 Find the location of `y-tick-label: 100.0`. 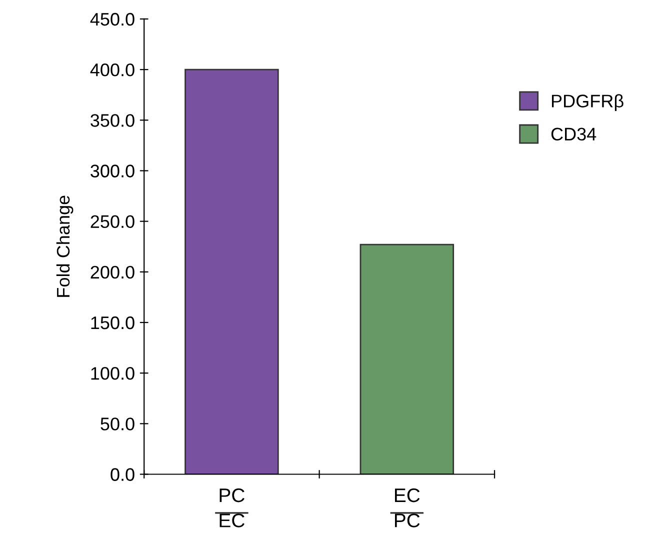

y-tick-label: 100.0 is located at coordinates (112, 373).